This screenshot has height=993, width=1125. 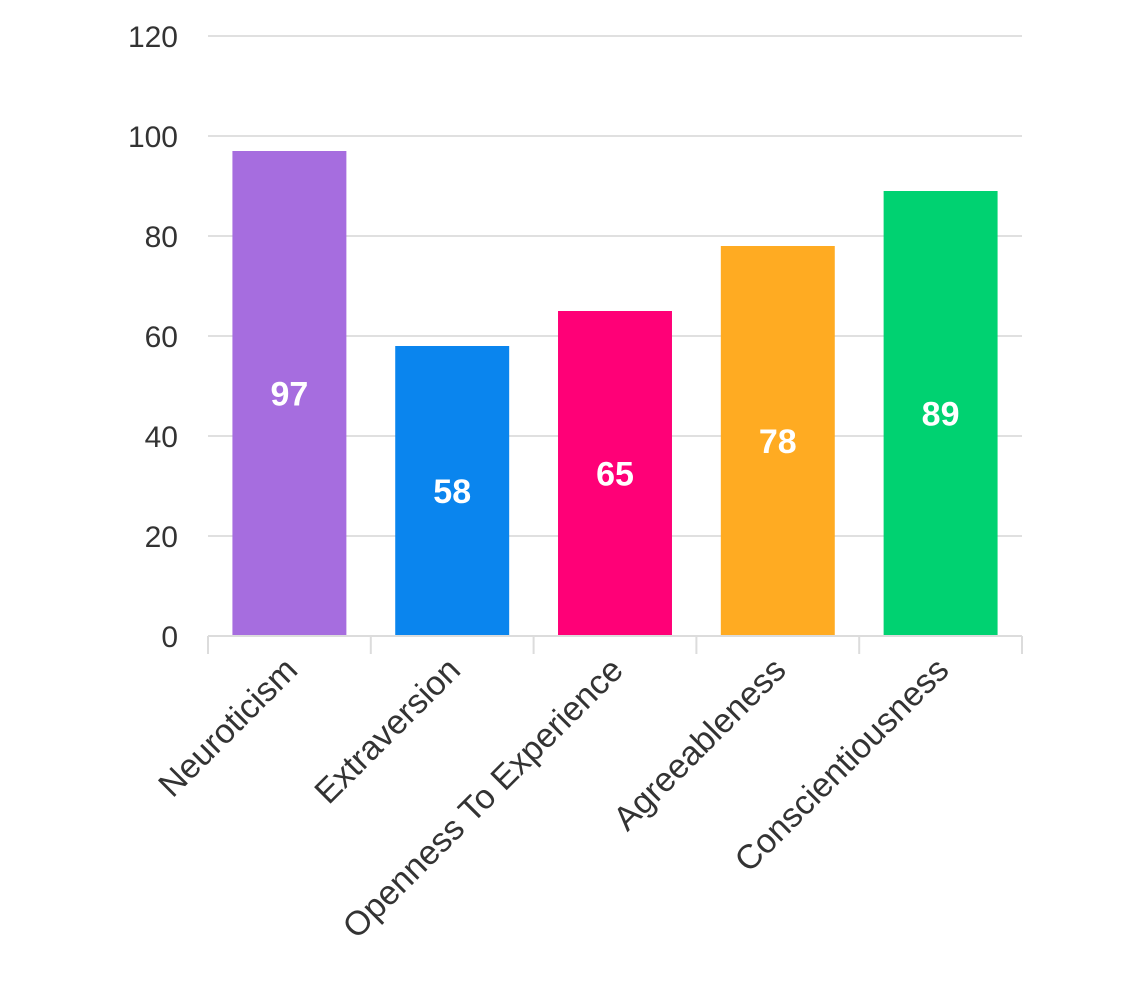 I want to click on data-label: 89, so click(x=941, y=415).